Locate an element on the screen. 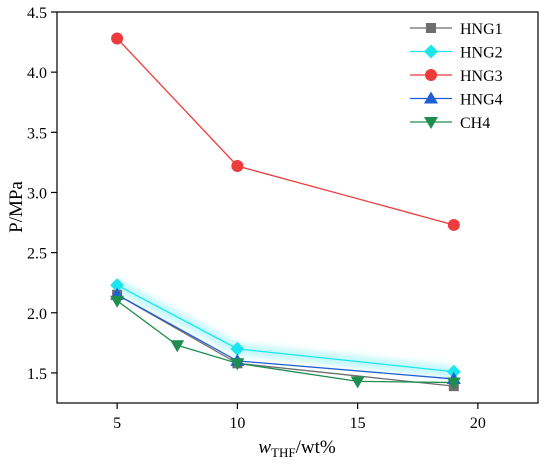 The image size is (550, 465). legend-label: HNG3 is located at coordinates (481, 76).